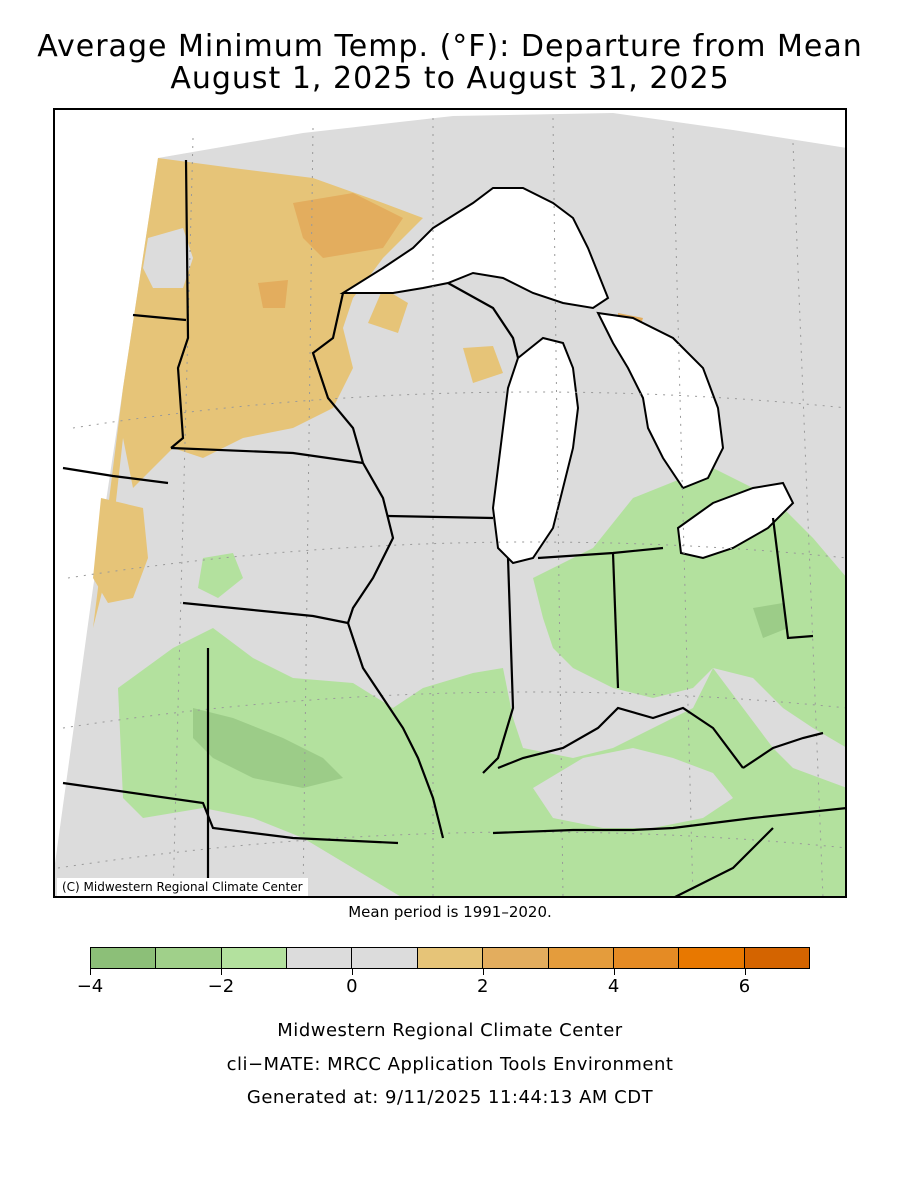 The height and width of the screenshot is (1200, 900). Describe the element at coordinates (669, 820) in the screenshot. I see `border-ky-tn` at that location.